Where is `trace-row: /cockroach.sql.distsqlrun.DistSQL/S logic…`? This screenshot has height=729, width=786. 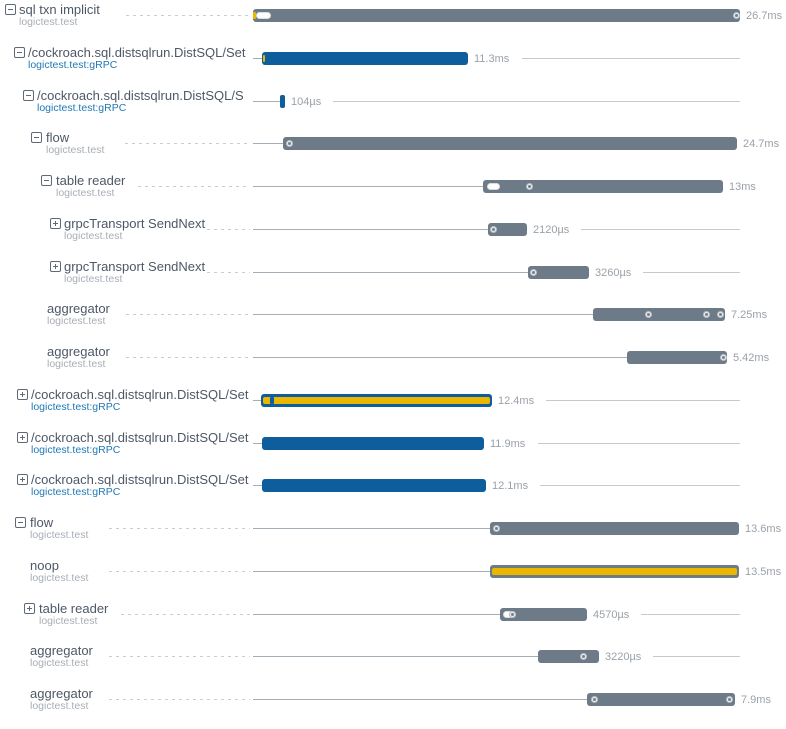 trace-row: /cockroach.sql.distsqlrun.DistSQL/S logic… is located at coordinates (393, 109).